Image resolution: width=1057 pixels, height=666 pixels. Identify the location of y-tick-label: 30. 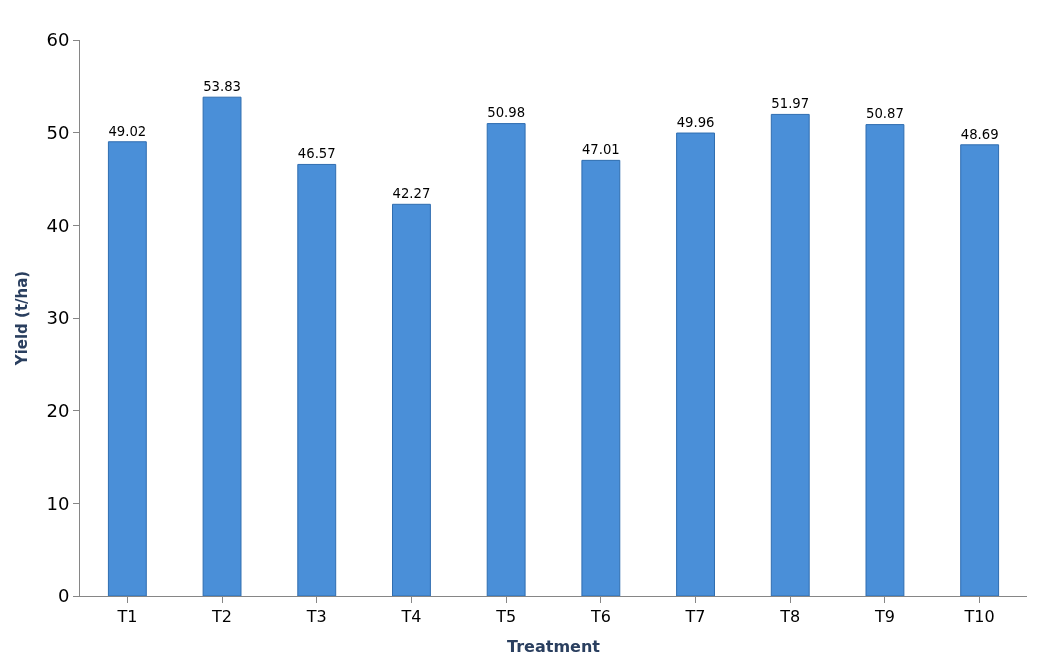
(58, 318).